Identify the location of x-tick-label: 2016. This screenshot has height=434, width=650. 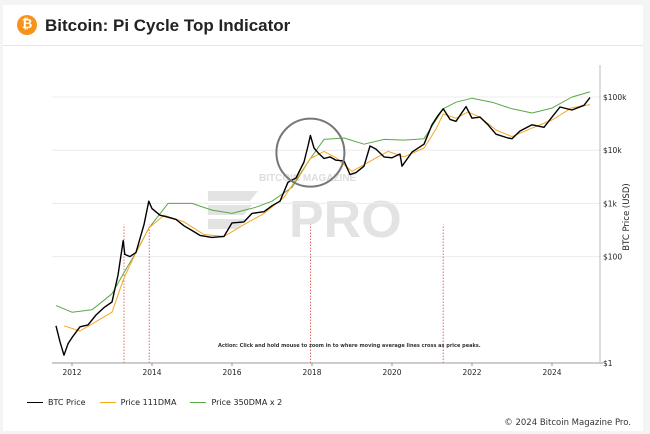
(231, 372).